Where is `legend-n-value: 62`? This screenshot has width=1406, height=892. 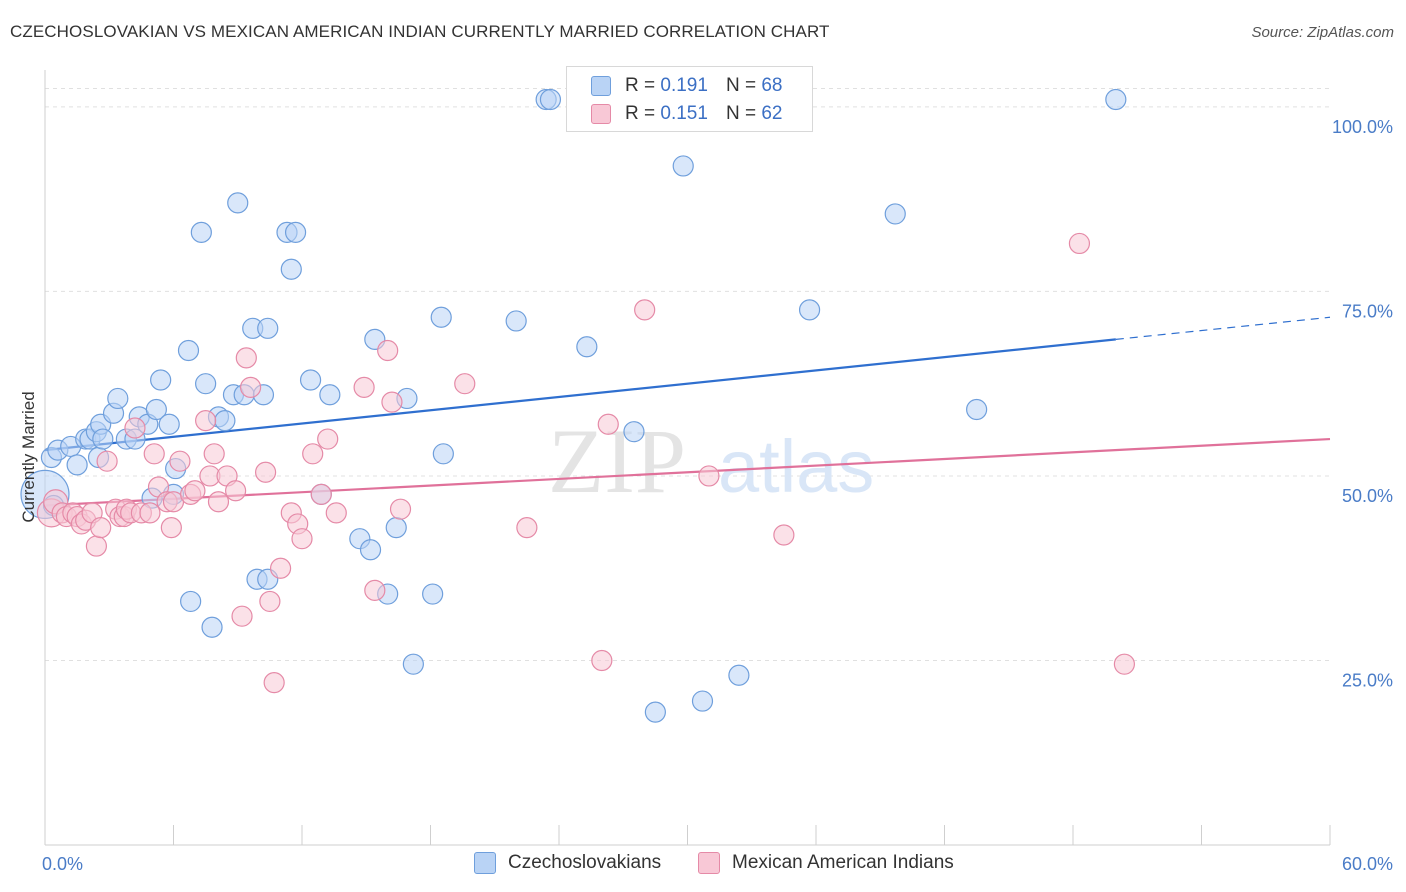 legend-n-value: 62 is located at coordinates (772, 113).